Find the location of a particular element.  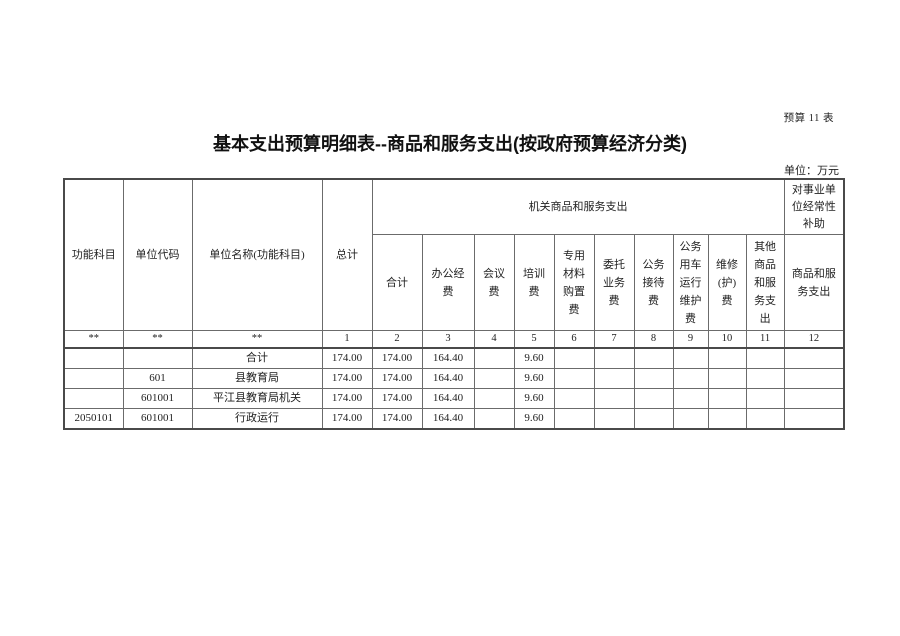

column-number: 8 is located at coordinates (653, 339).